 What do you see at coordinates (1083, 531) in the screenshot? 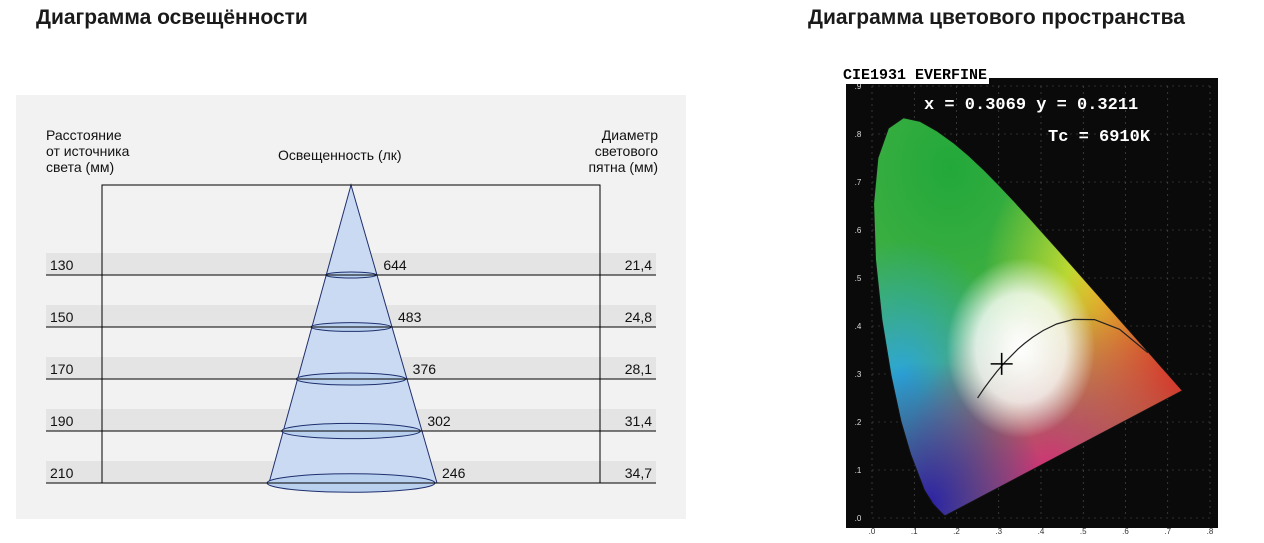
I see `cie-x-tick-label: .5` at bounding box center [1083, 531].